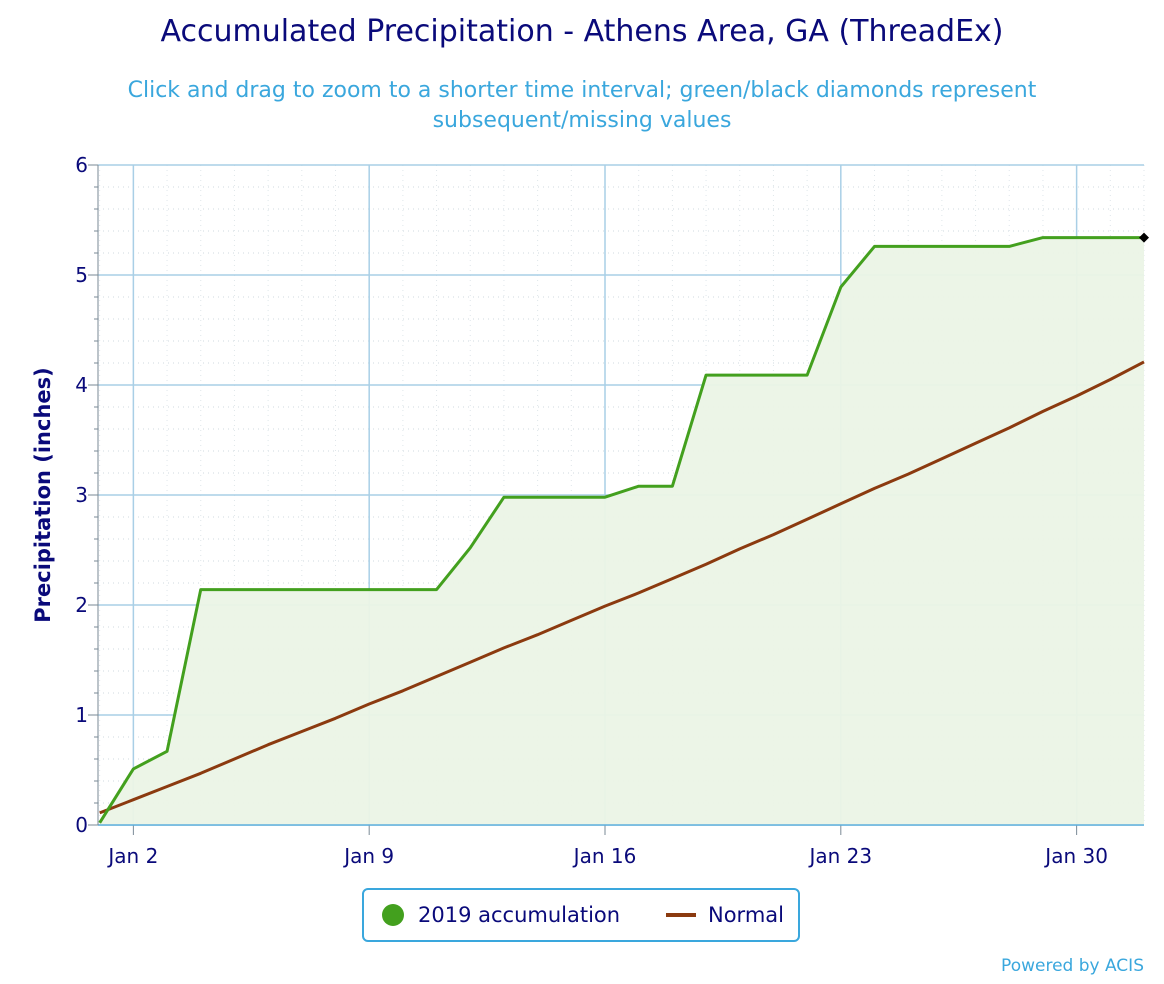 This screenshot has height=984, width=1164. I want to click on x-tick-label: Jan 30, so click(1075, 856).